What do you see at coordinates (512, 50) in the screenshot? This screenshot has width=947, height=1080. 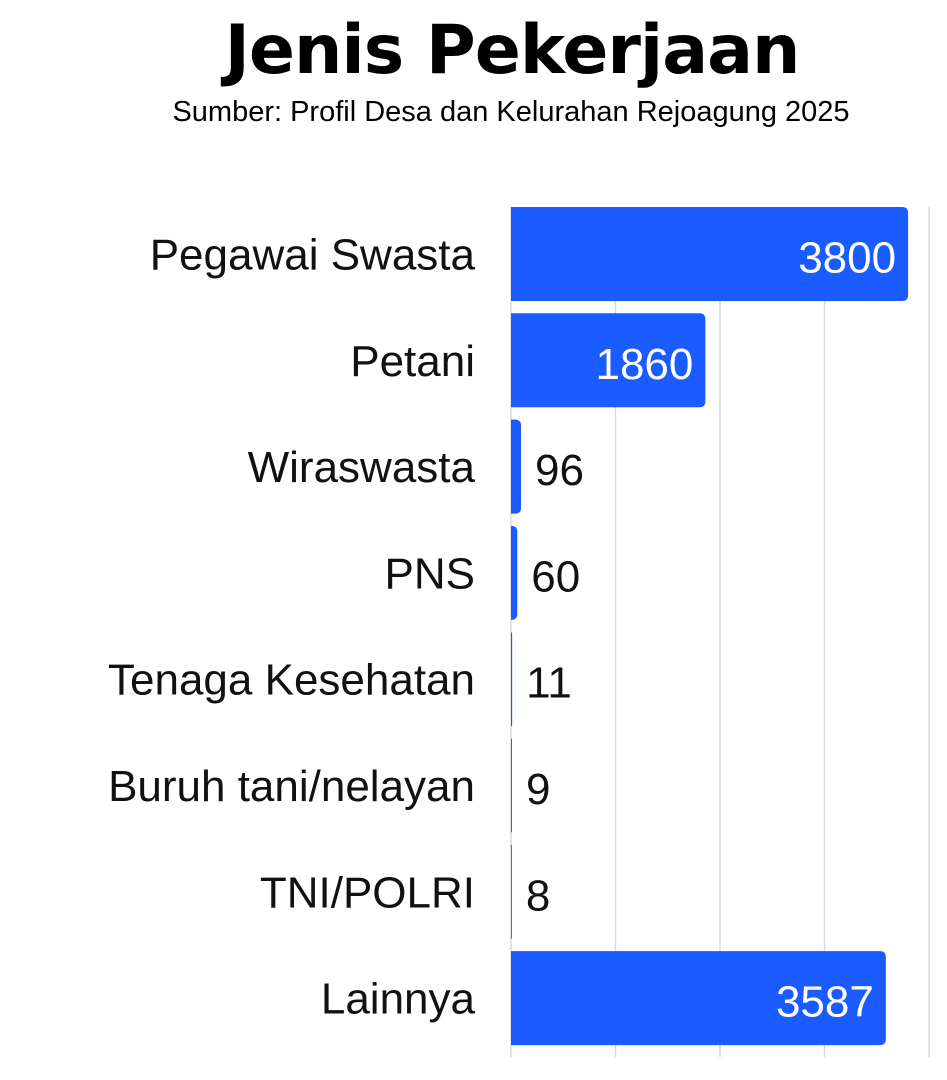 I see `chart-title: Jenis Pekerjaan` at bounding box center [512, 50].